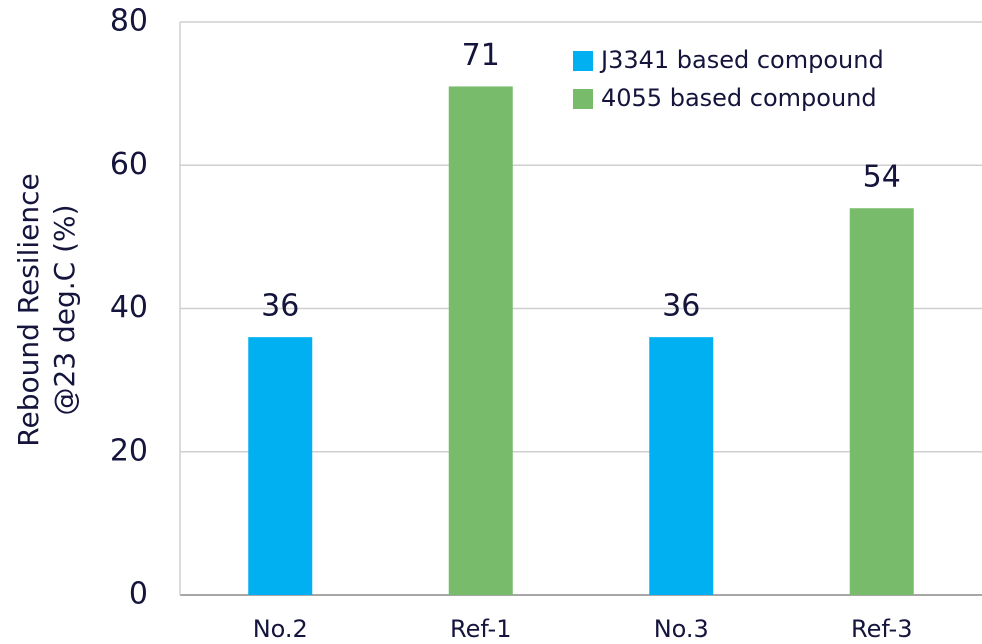 This screenshot has height=644, width=982. I want to click on y-tick-label: 60, so click(129, 164).